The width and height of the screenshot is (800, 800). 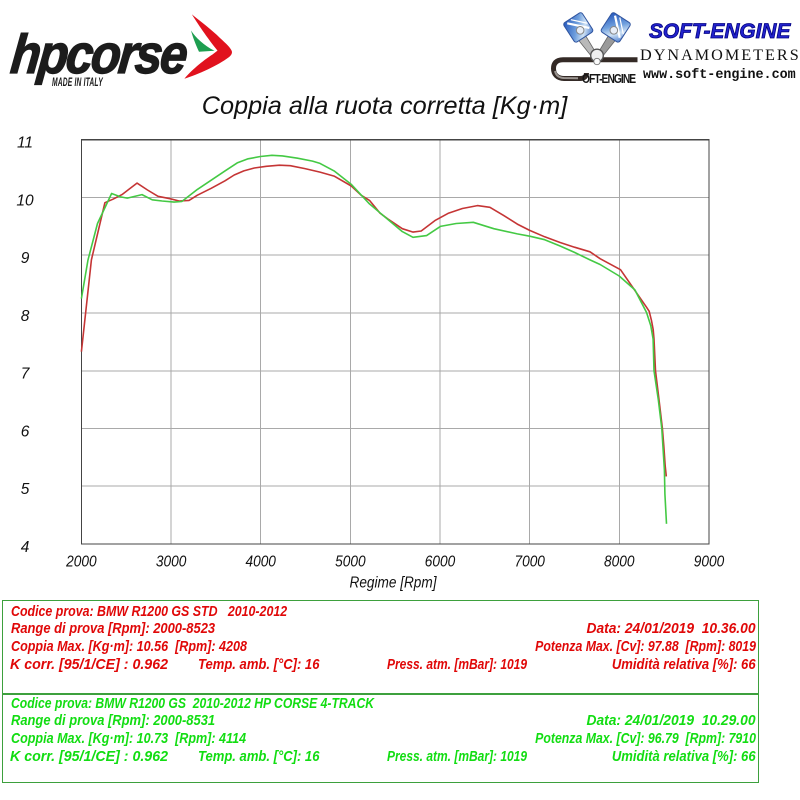 I want to click on svg-text: 5000, so click(x=350, y=562).